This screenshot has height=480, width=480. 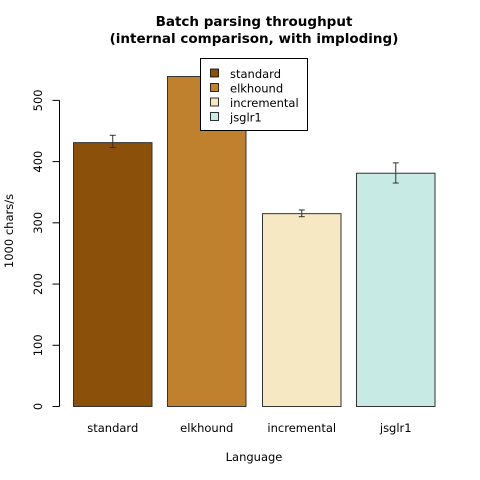 I want to click on chart-title-line-2: (internal comparison, with imploding), so click(x=254, y=39).